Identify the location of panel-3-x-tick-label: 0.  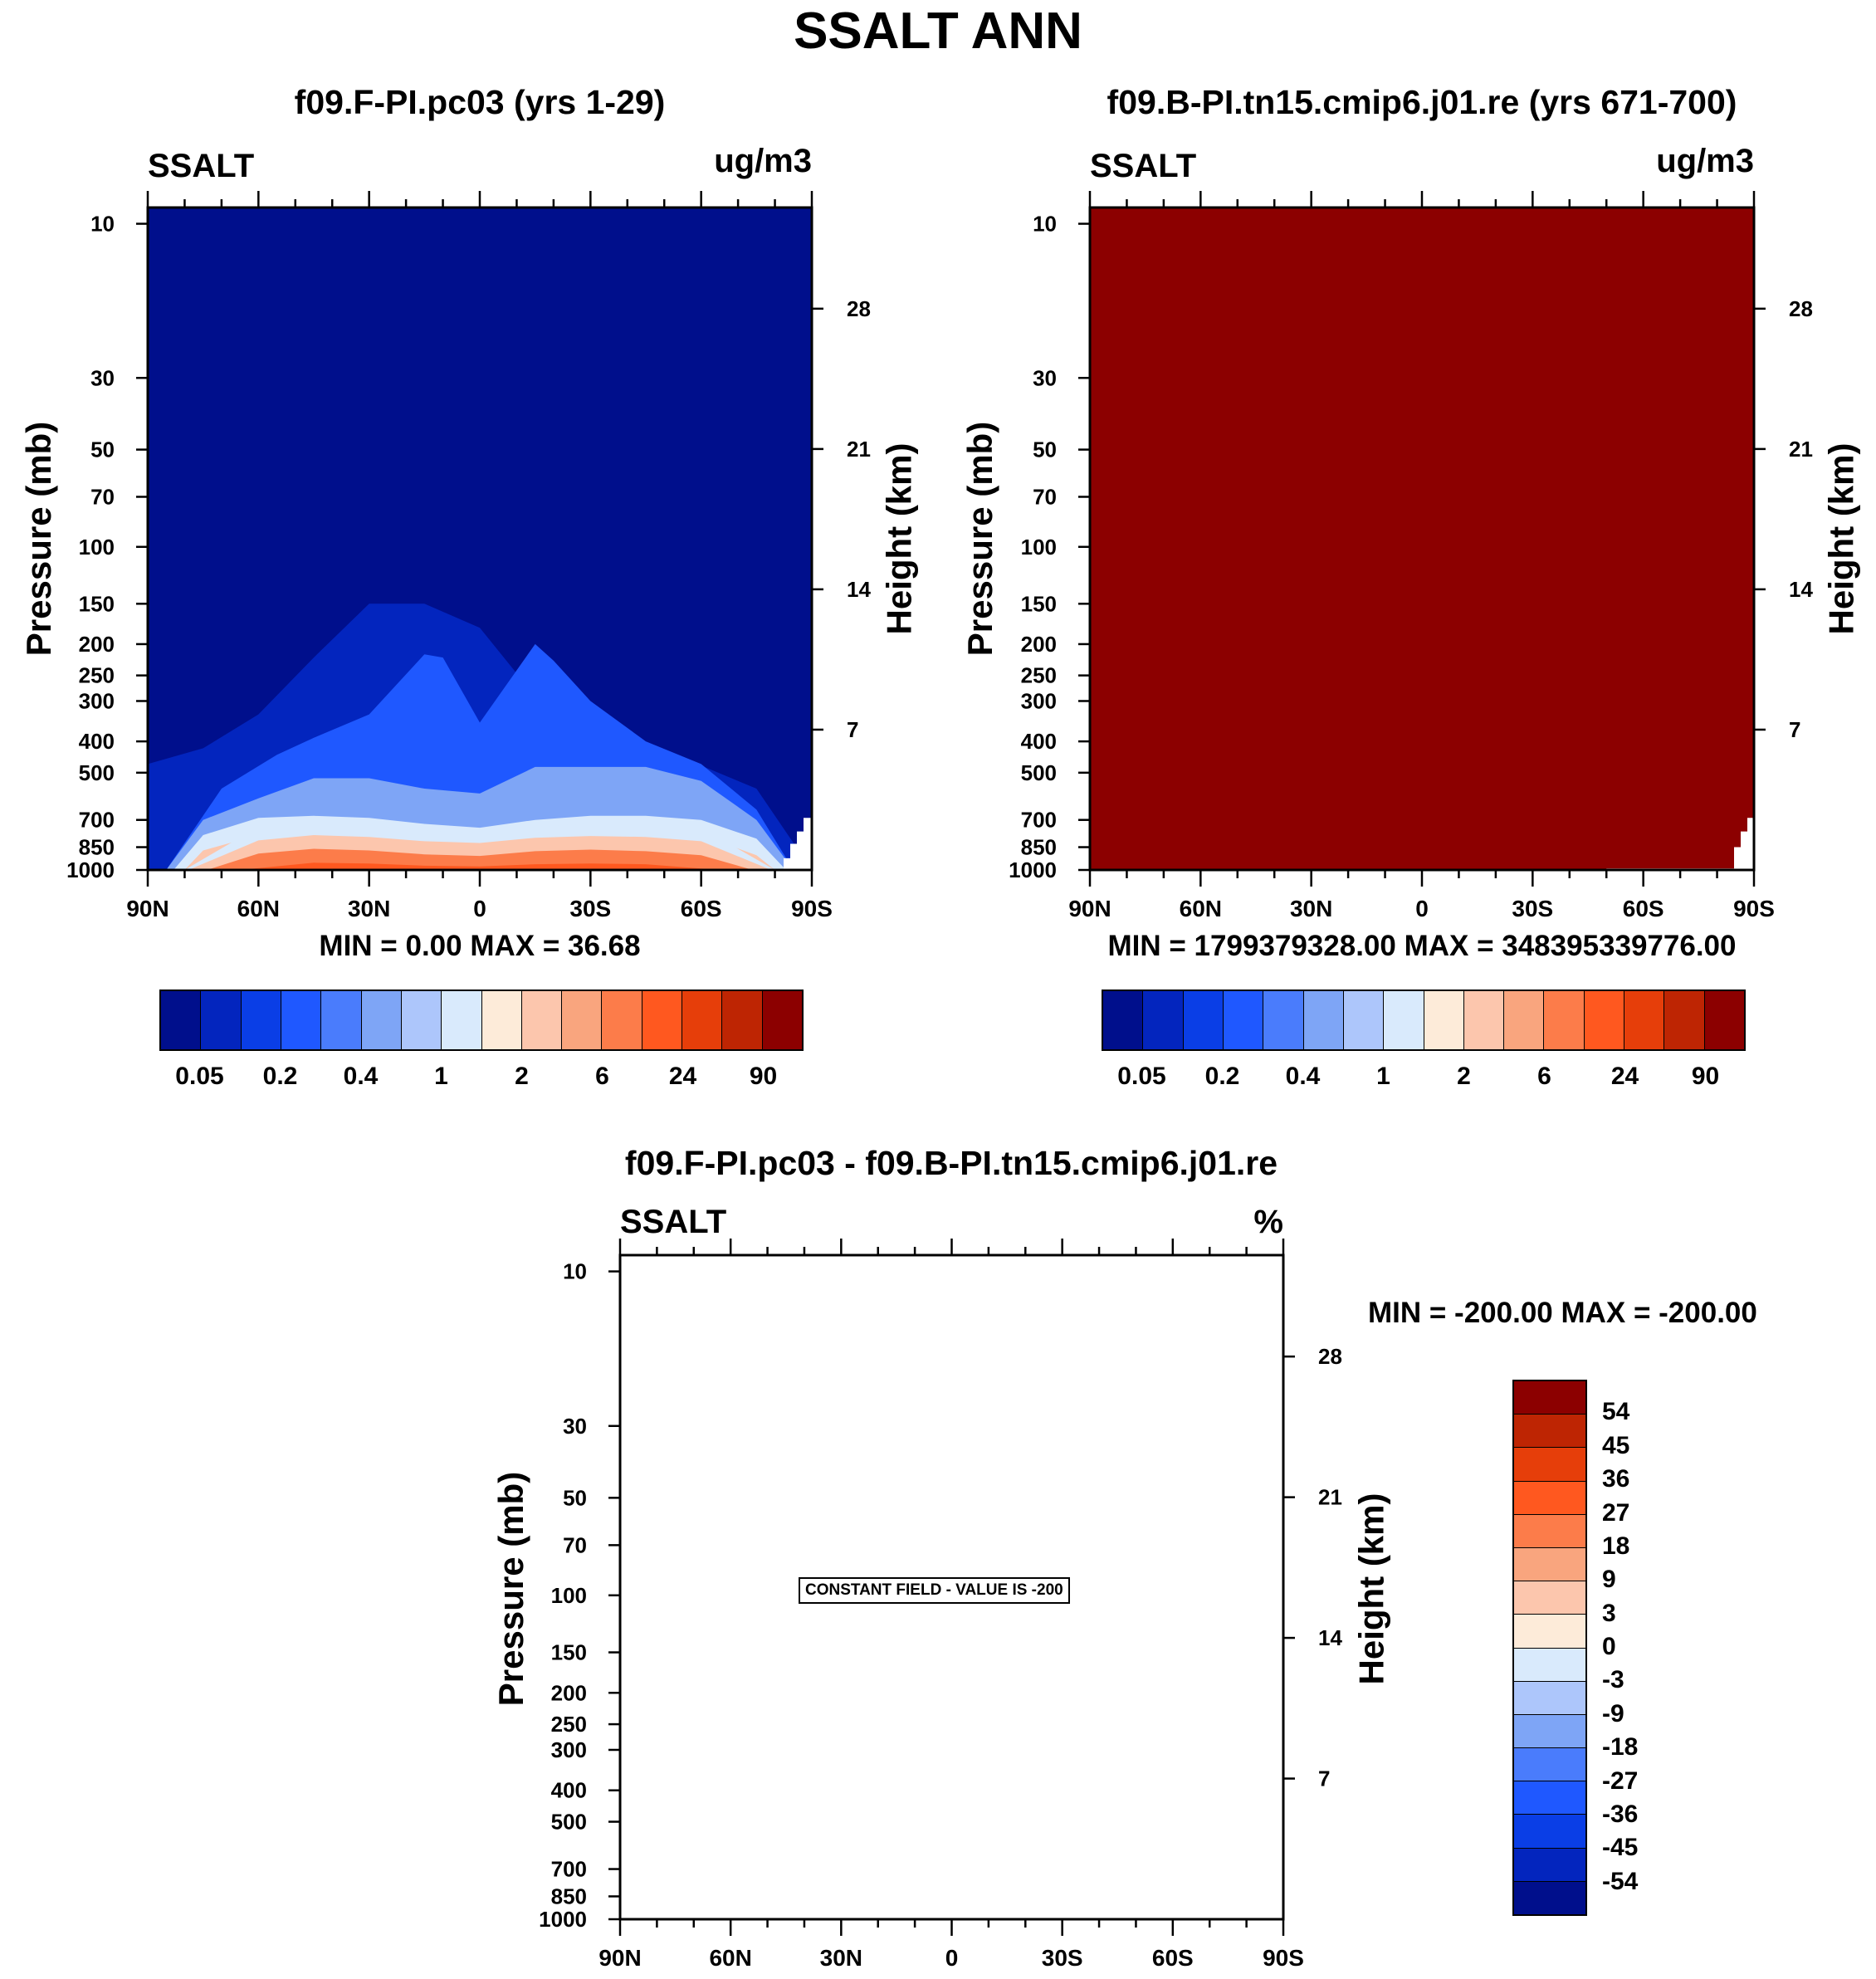
(952, 1958).